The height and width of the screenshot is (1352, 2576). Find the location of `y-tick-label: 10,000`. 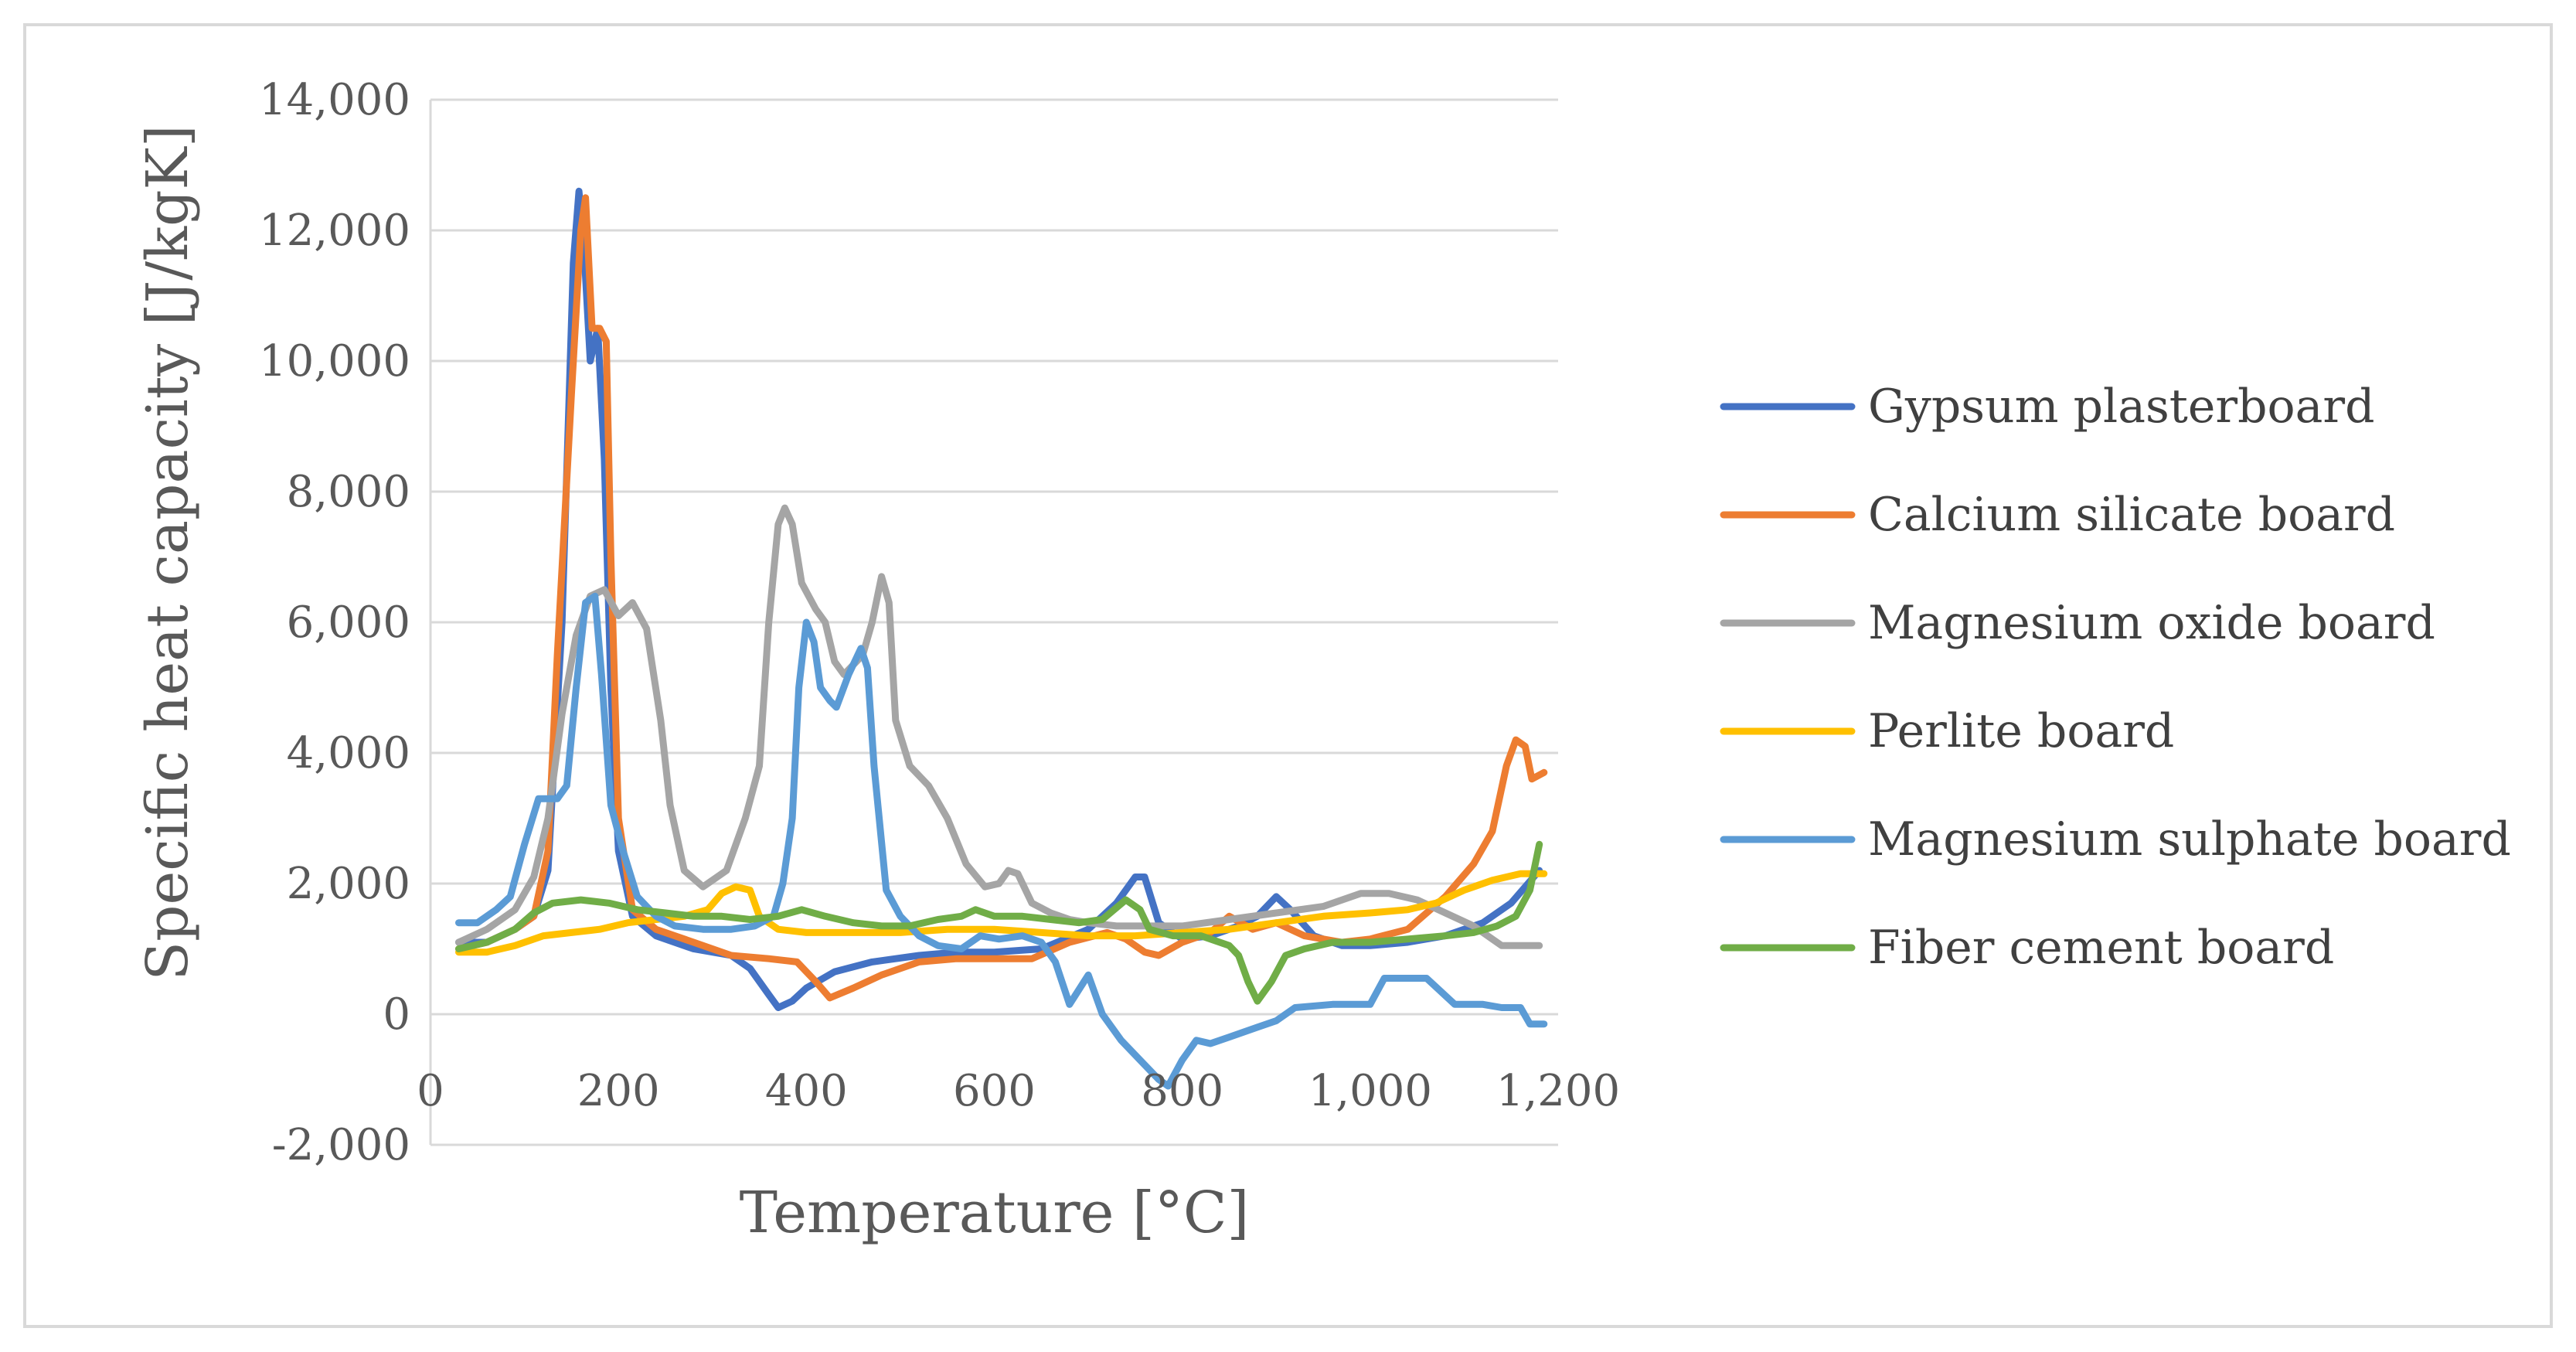

y-tick-label: 10,000 is located at coordinates (334, 361).